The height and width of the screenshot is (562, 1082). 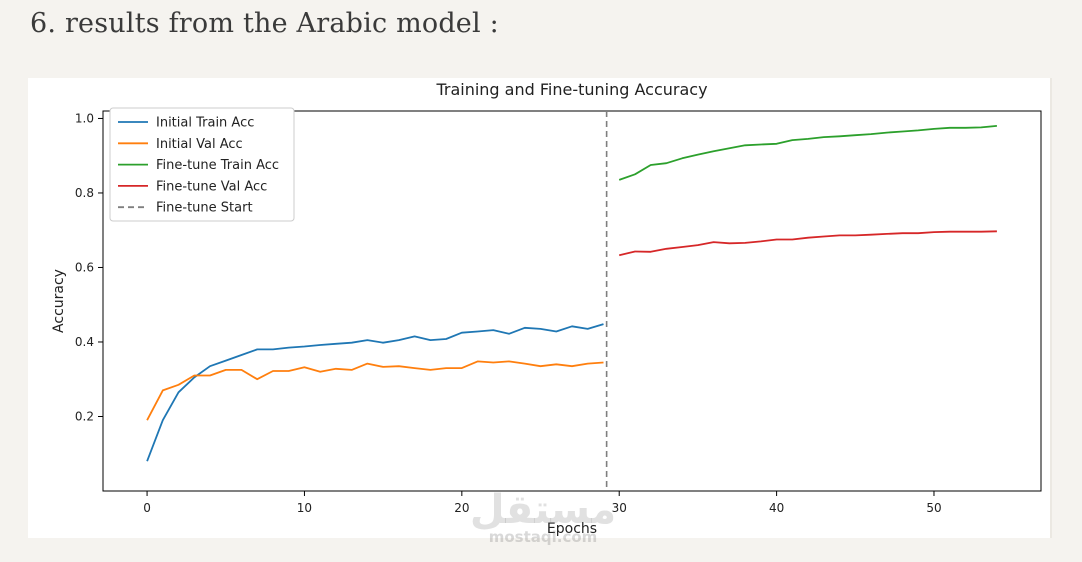 What do you see at coordinates (776, 508) in the screenshot?
I see `x-tick-label: 40` at bounding box center [776, 508].